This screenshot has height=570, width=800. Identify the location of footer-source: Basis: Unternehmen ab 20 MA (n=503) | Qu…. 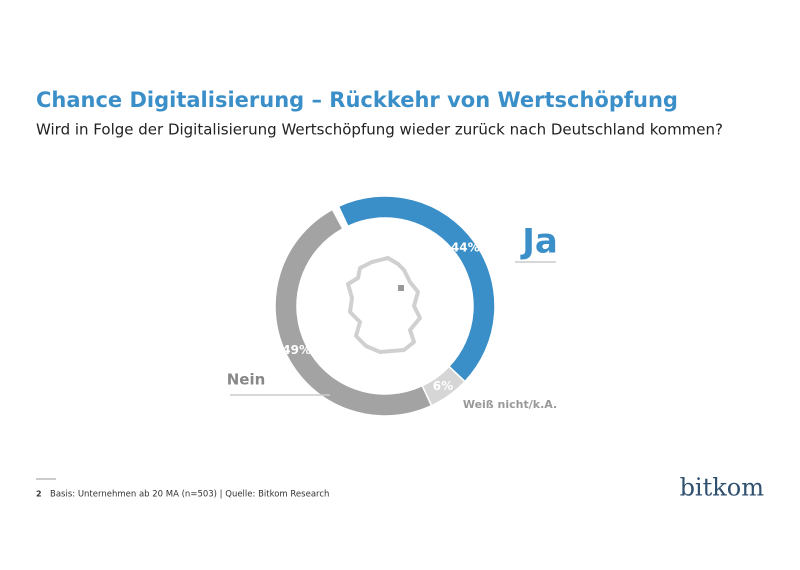
(189, 495).